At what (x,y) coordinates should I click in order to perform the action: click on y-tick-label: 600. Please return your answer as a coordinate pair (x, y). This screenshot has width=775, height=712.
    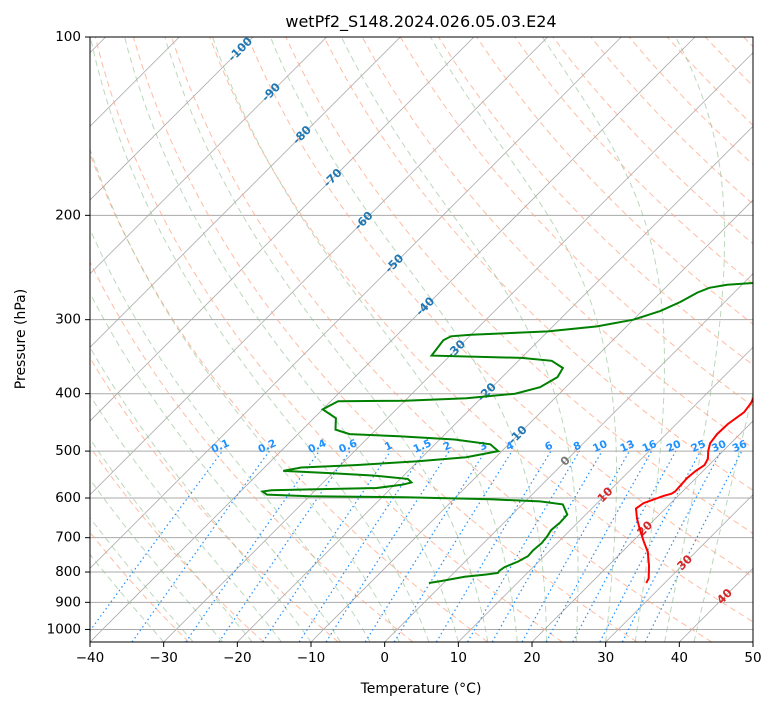
    Looking at the image, I should click on (68, 498).